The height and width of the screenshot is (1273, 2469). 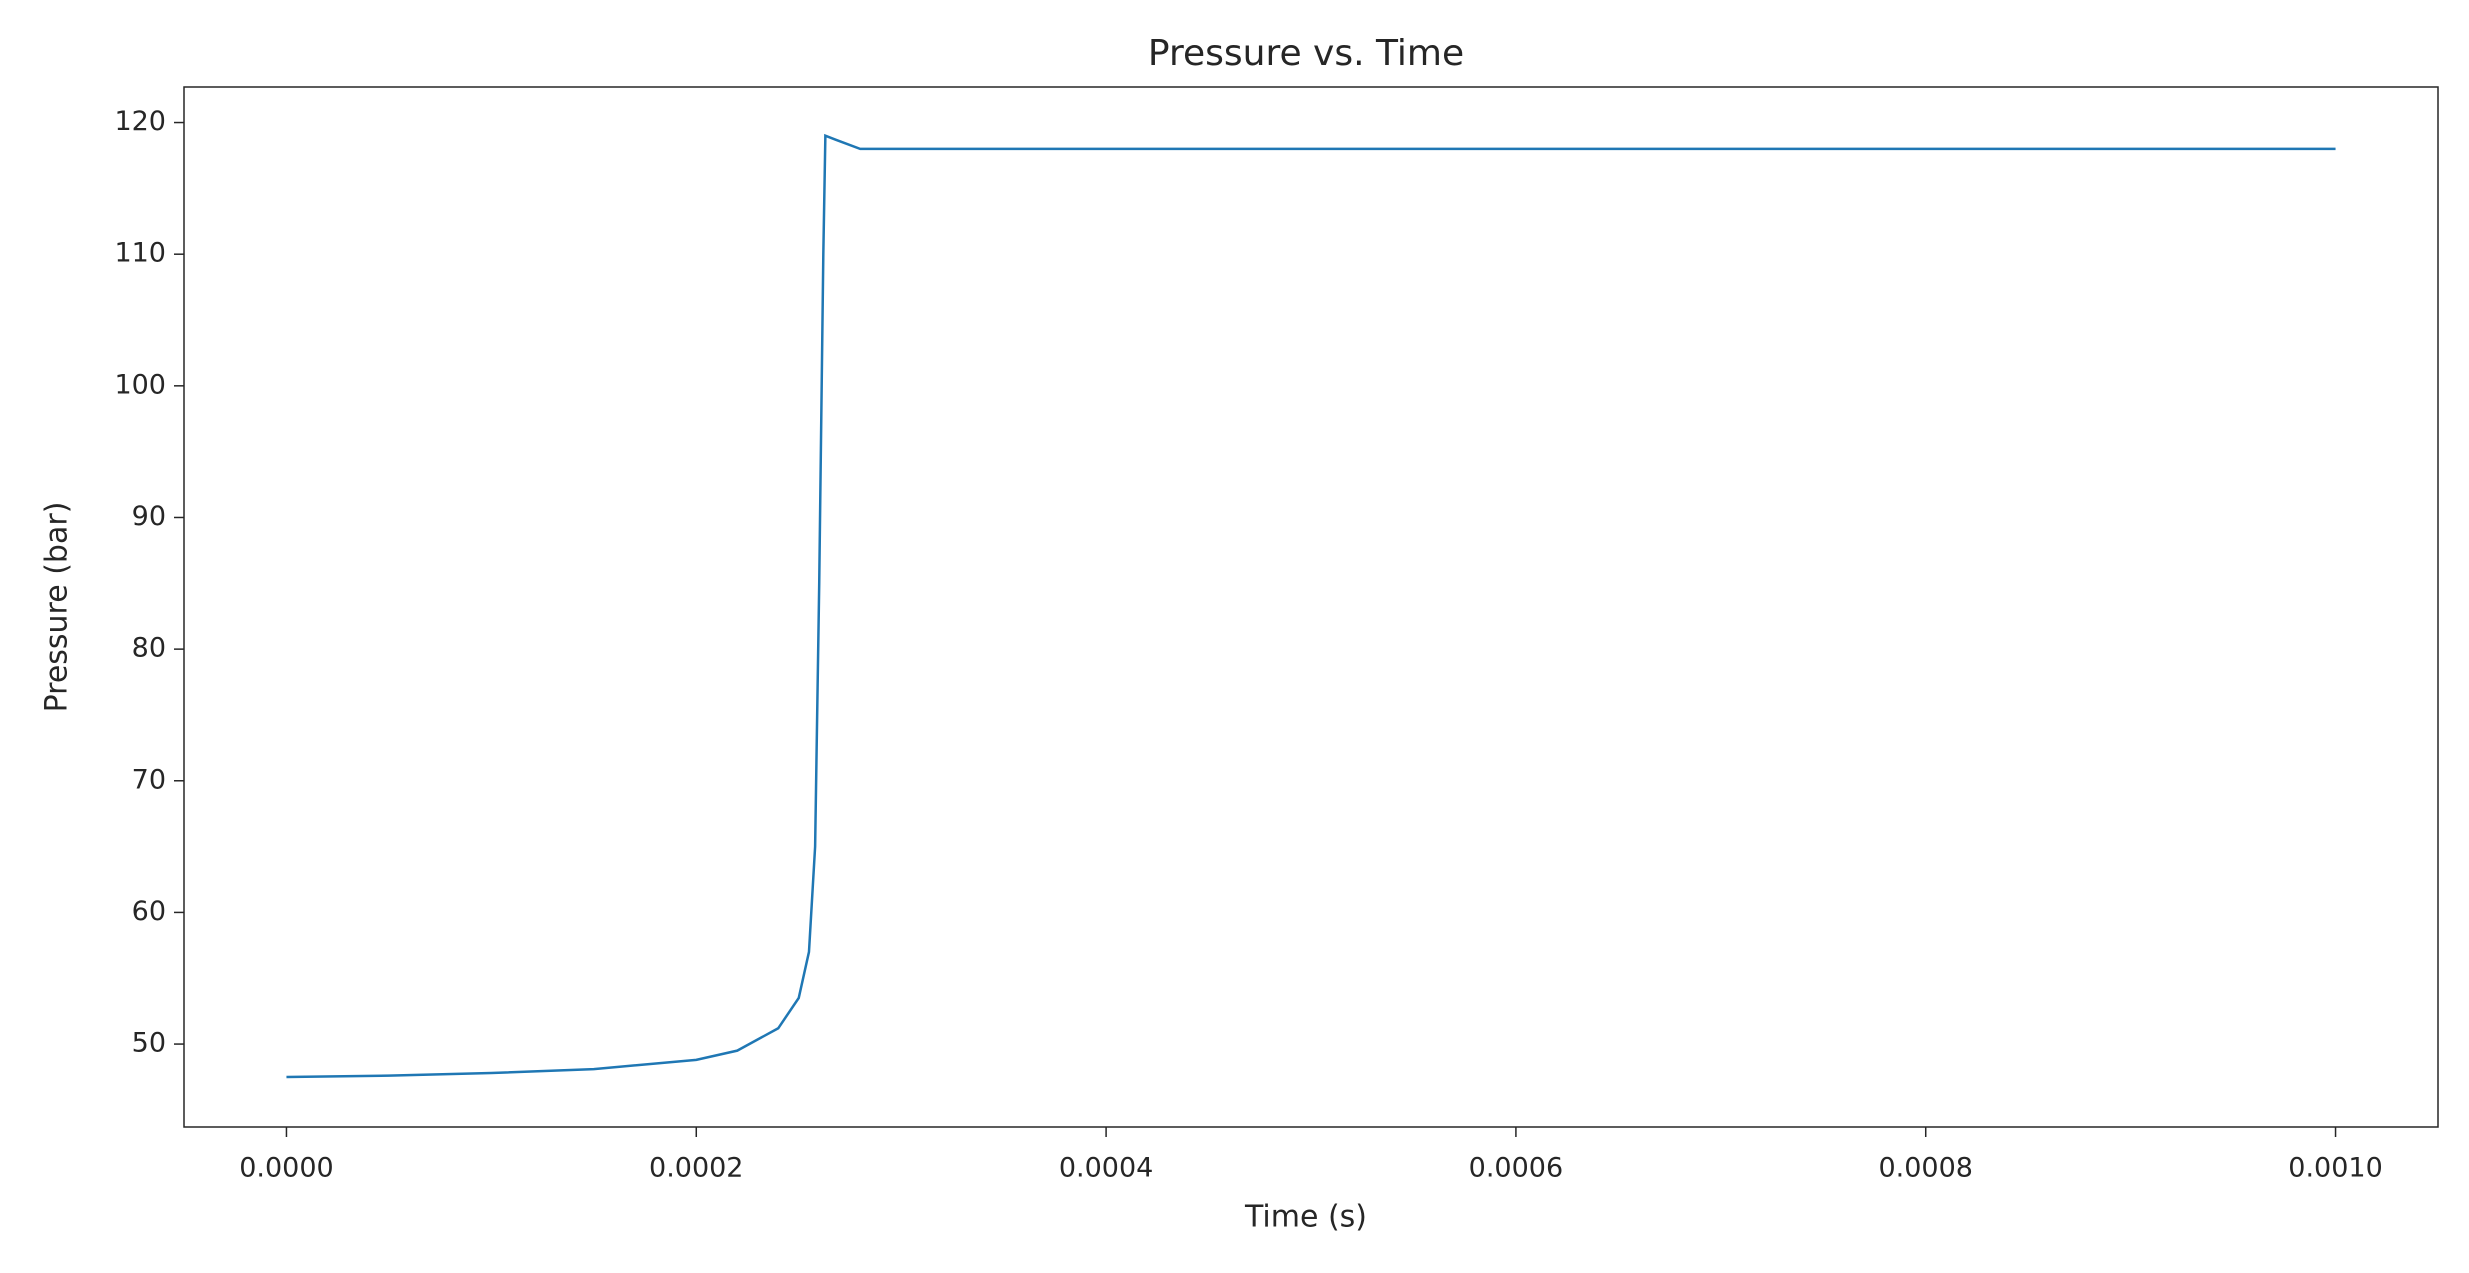 I want to click on x-tick-label: 0.0008, so click(x=1925, y=1168).